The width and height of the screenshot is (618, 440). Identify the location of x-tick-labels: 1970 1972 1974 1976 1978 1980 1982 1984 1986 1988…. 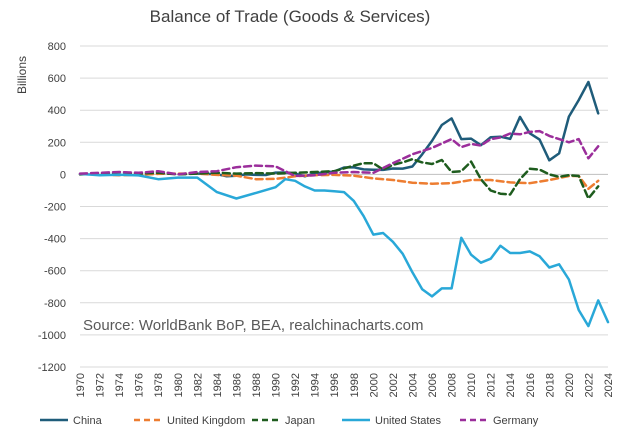
(345, 385).